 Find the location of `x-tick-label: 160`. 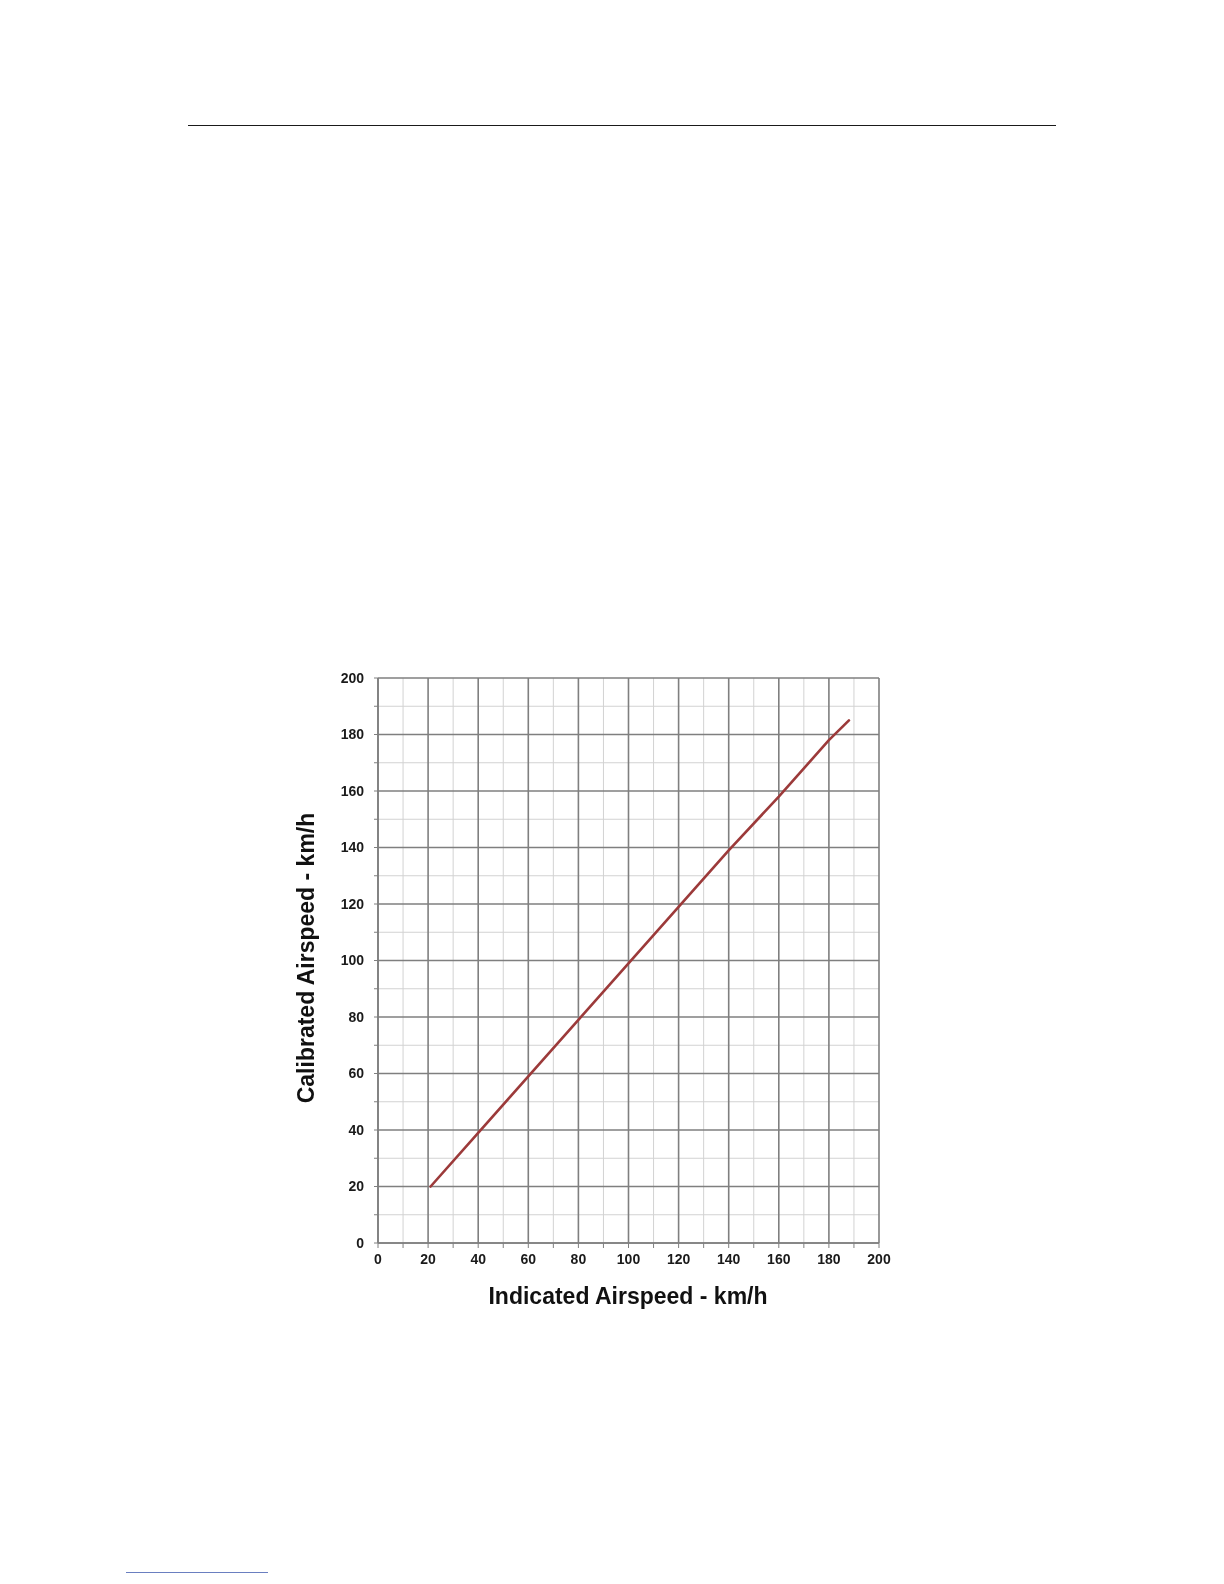

x-tick-label: 160 is located at coordinates (779, 1258).